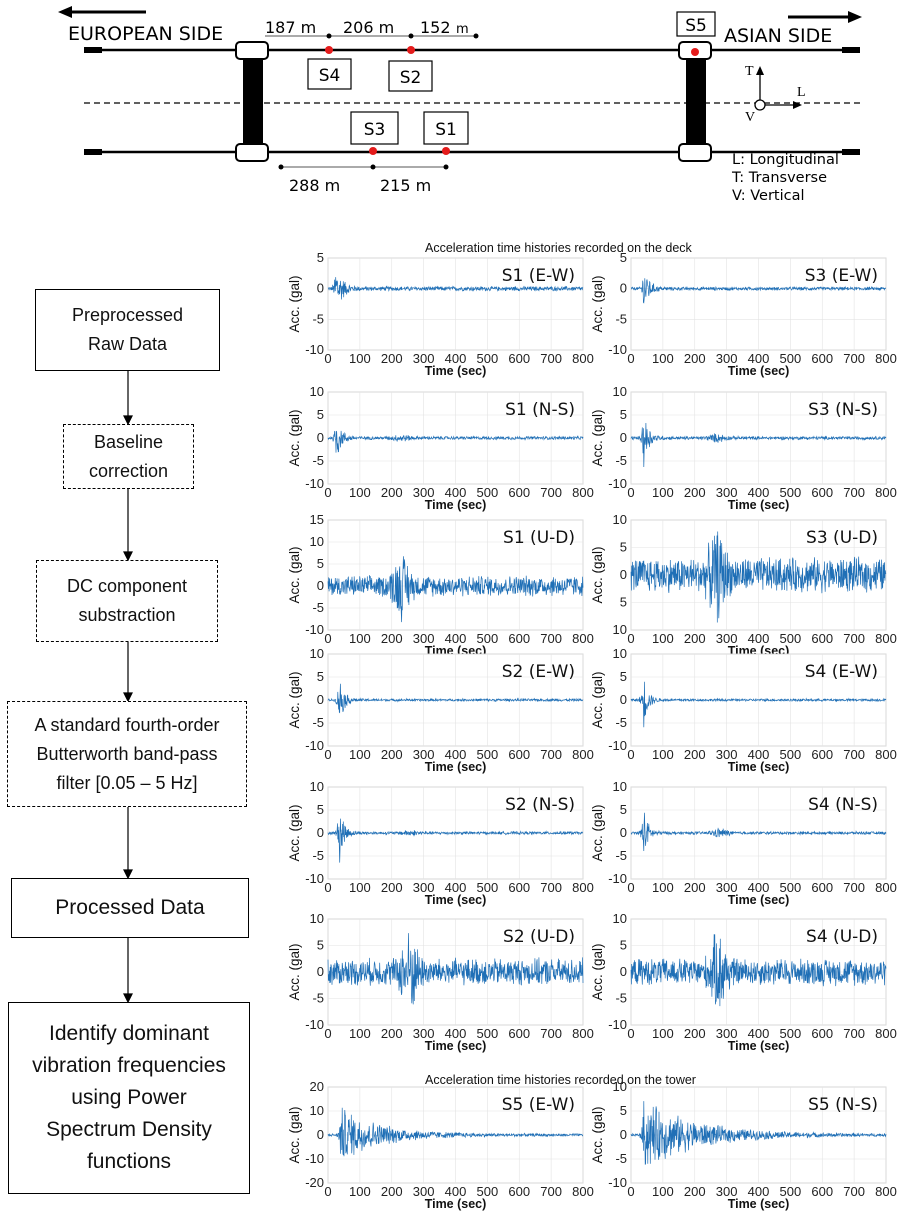  Describe the element at coordinates (841, 672) in the screenshot. I see `chart-title: S4 (E-W)` at that location.